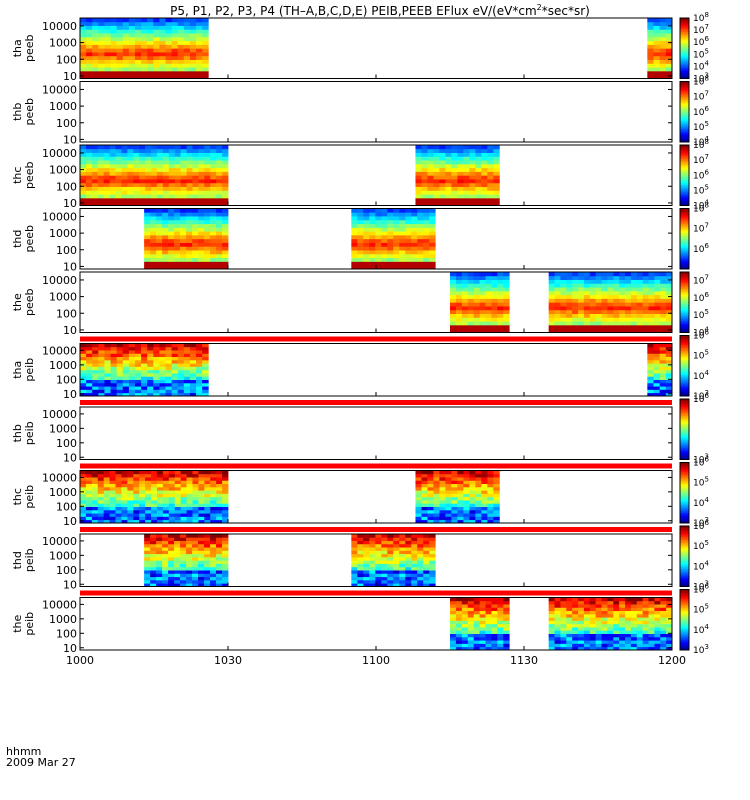  What do you see at coordinates (376, 660) in the screenshot?
I see `x-tick-label: 1100` at bounding box center [376, 660].